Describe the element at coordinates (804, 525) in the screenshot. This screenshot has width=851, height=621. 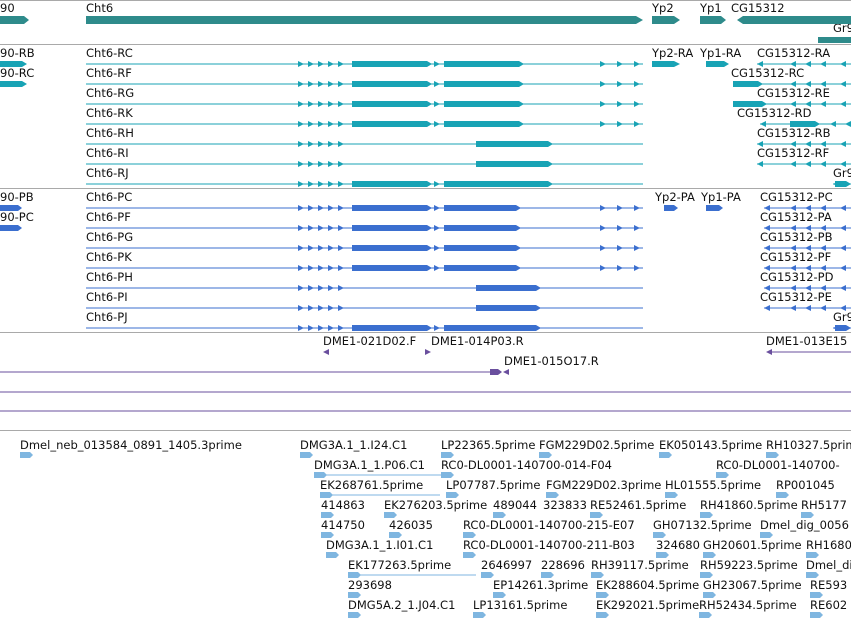
I see `est-label: Dmel_dig_0056` at that location.